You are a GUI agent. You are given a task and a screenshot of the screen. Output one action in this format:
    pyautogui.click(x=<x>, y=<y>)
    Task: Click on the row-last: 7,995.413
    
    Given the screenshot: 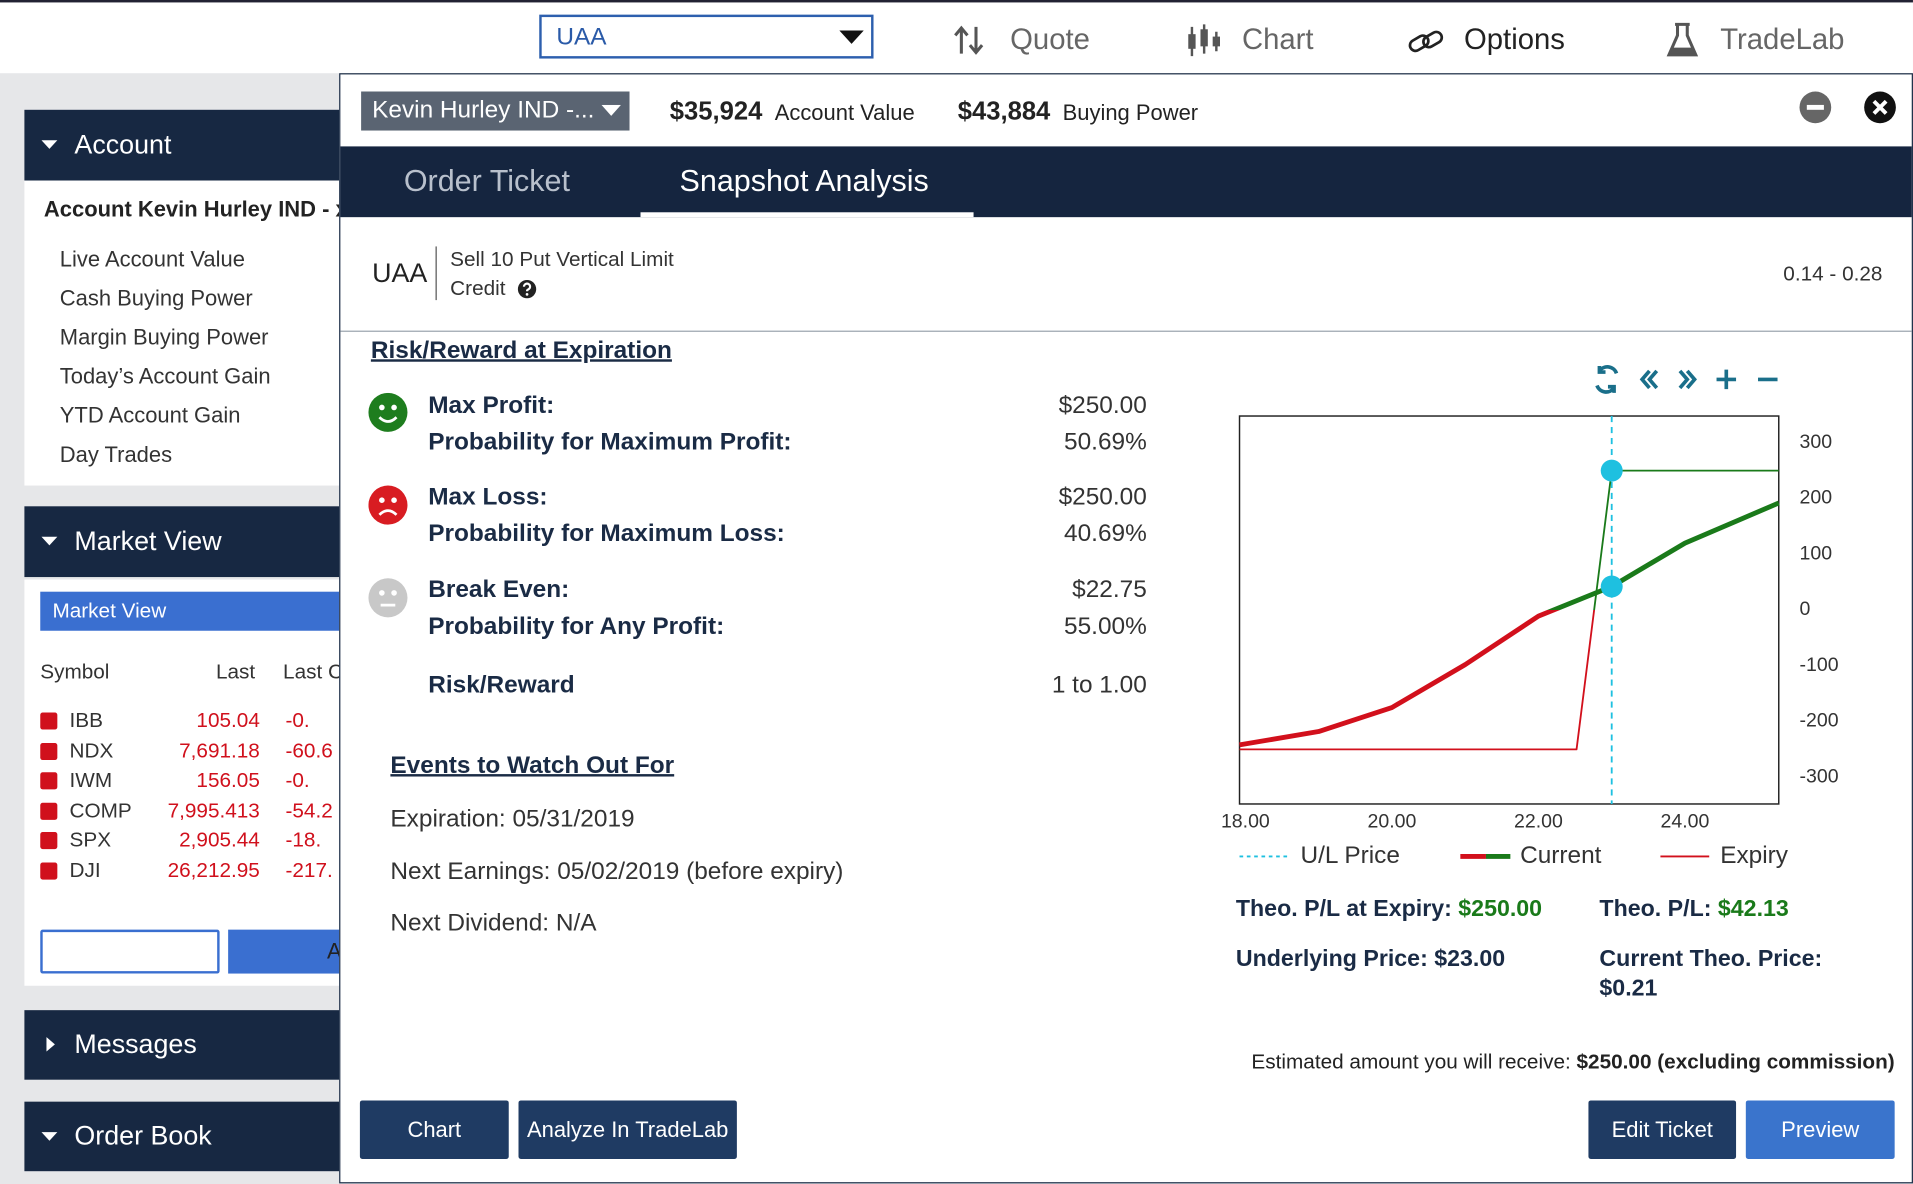 What is the action you would take?
    pyautogui.click(x=213, y=810)
    